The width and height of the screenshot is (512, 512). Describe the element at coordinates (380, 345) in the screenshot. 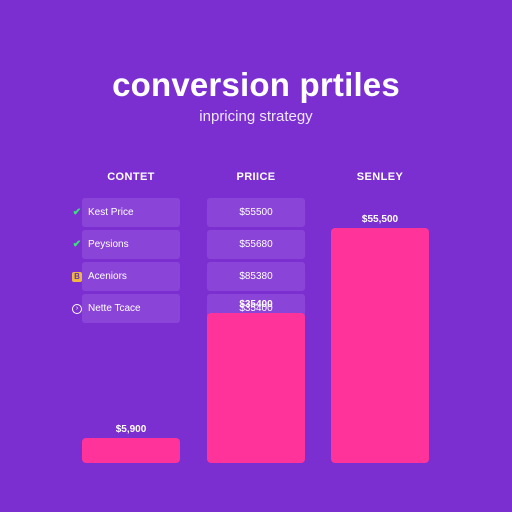

I see `bar-senley` at that location.